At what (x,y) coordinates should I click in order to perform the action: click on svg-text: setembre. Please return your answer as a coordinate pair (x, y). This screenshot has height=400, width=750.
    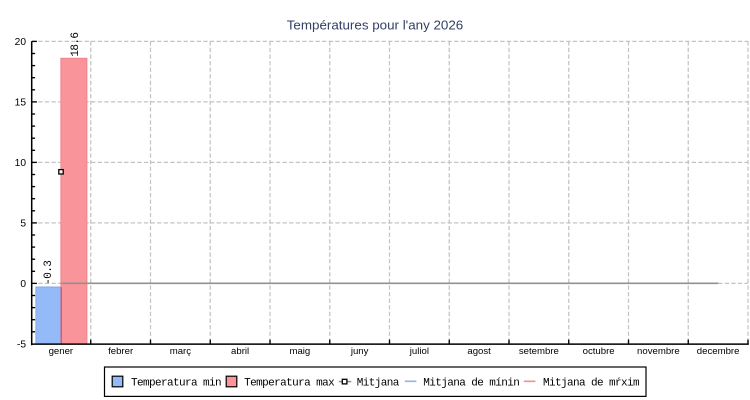
    Looking at the image, I should click on (539, 351).